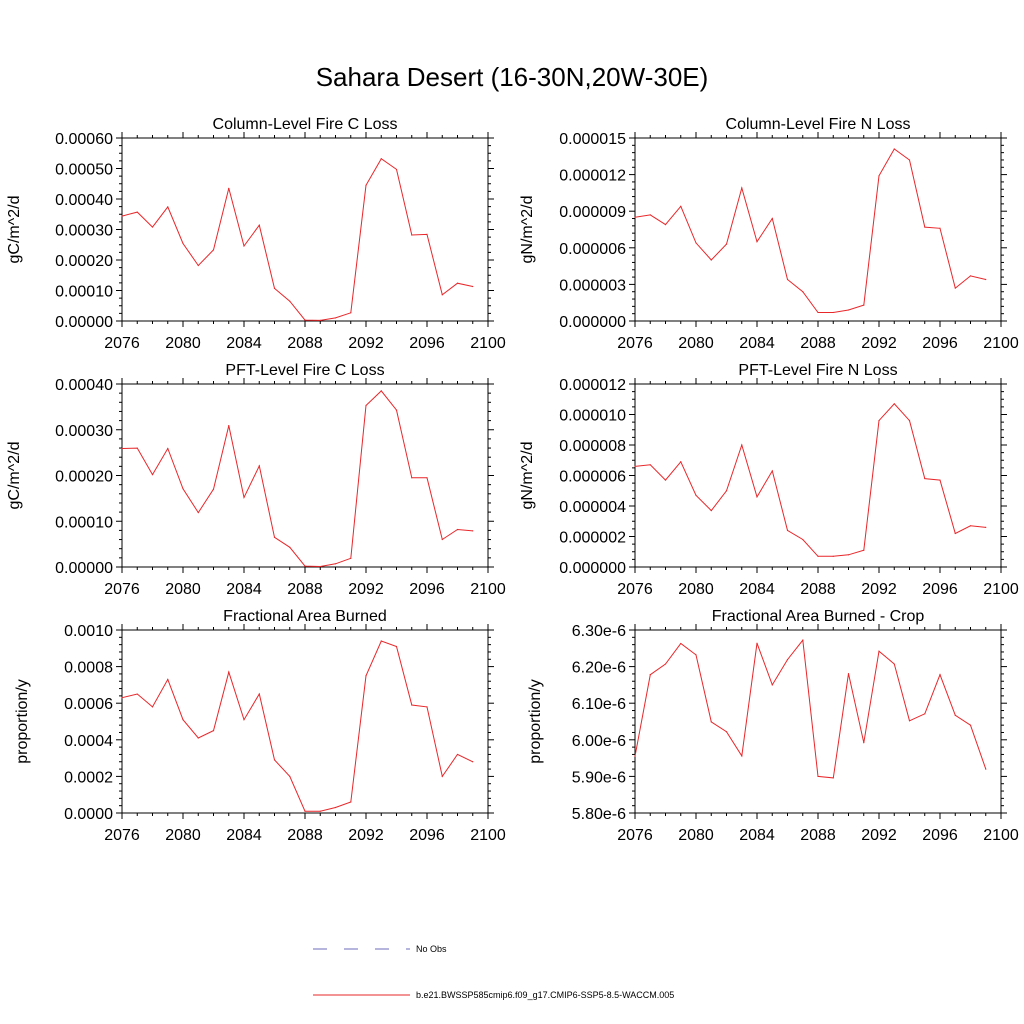  What do you see at coordinates (84, 261) in the screenshot?
I see `y-tick-label: 0.00020` at bounding box center [84, 261].